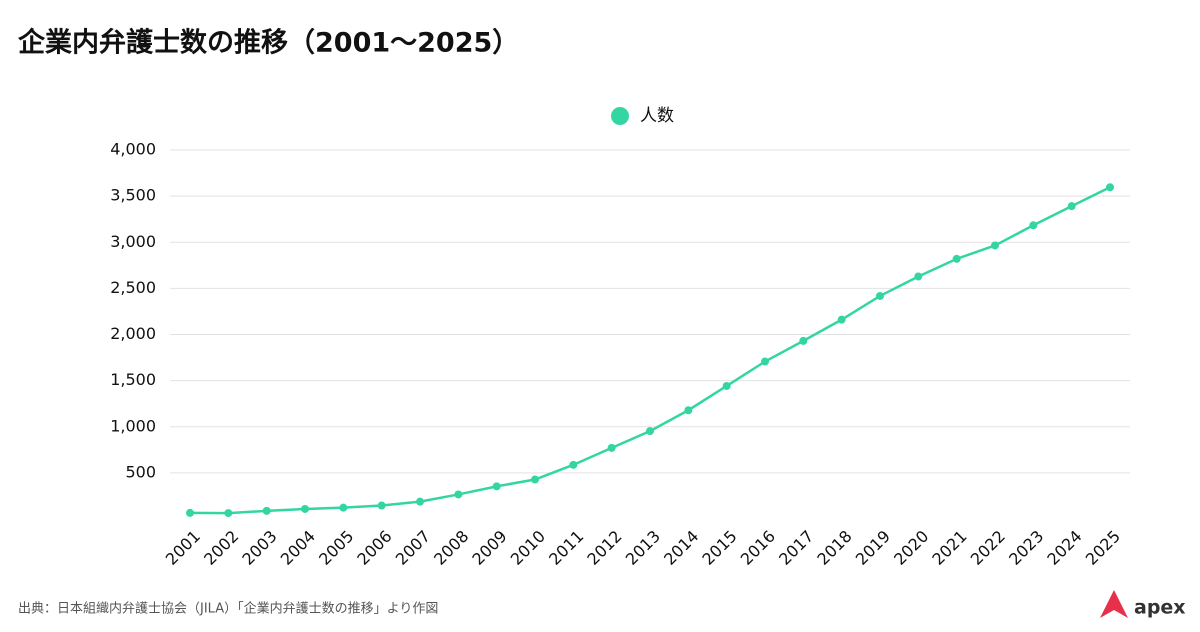 The image size is (1200, 632). I want to click on y-tick-label: 2,500, so click(133, 287).